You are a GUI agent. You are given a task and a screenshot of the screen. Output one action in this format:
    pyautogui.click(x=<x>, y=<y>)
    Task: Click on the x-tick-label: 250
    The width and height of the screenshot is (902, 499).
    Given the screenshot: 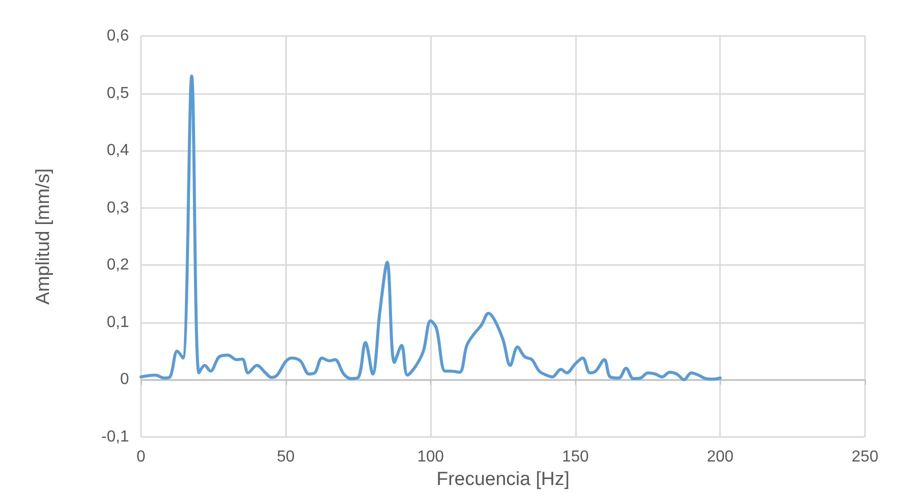 What is the action you would take?
    pyautogui.click(x=865, y=457)
    